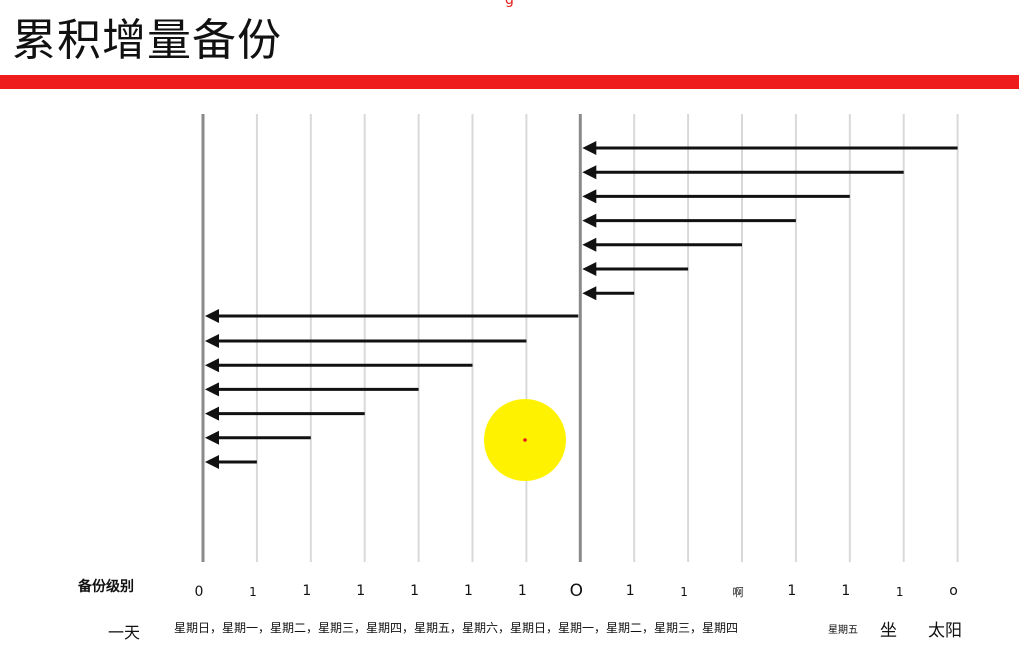 This screenshot has height=652, width=1019. What do you see at coordinates (525, 440) in the screenshot?
I see `highlight-center-dot` at bounding box center [525, 440].